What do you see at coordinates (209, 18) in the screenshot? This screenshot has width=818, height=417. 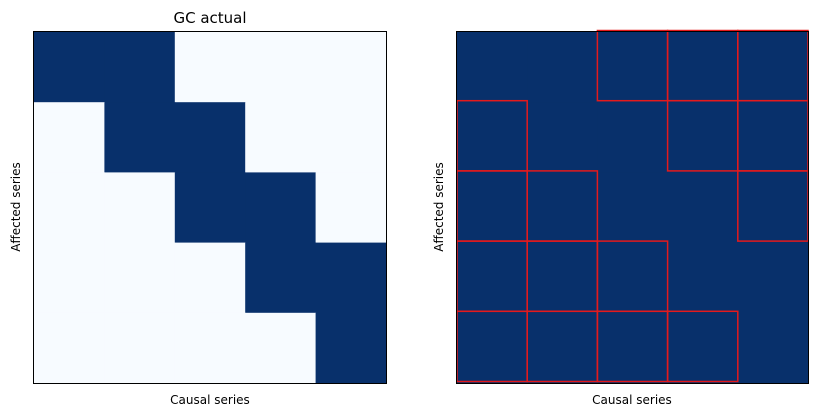 I see `chart-title: GC actual` at bounding box center [209, 18].